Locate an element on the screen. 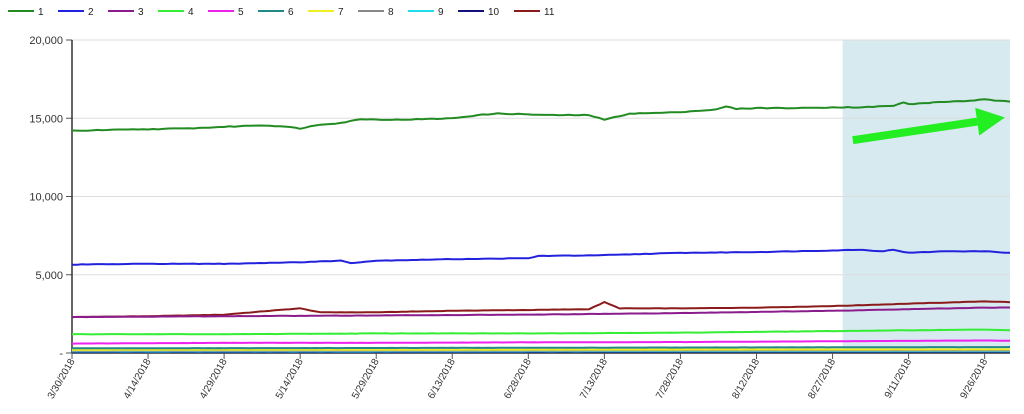 The height and width of the screenshot is (414, 1024). y-tick-label: 20,000 is located at coordinates (46, 41).